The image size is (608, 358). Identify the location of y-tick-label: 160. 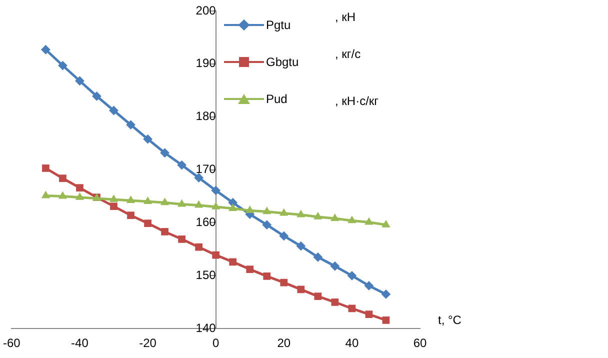
(206, 222).